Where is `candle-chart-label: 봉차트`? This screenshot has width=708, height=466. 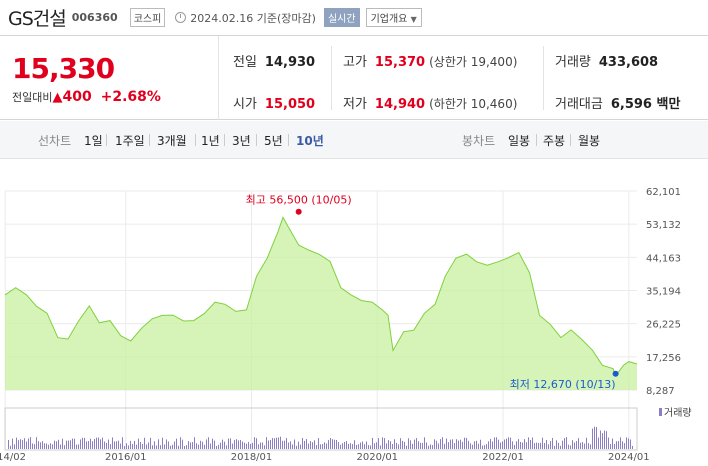 candle-chart-label: 봉차트 is located at coordinates (479, 141).